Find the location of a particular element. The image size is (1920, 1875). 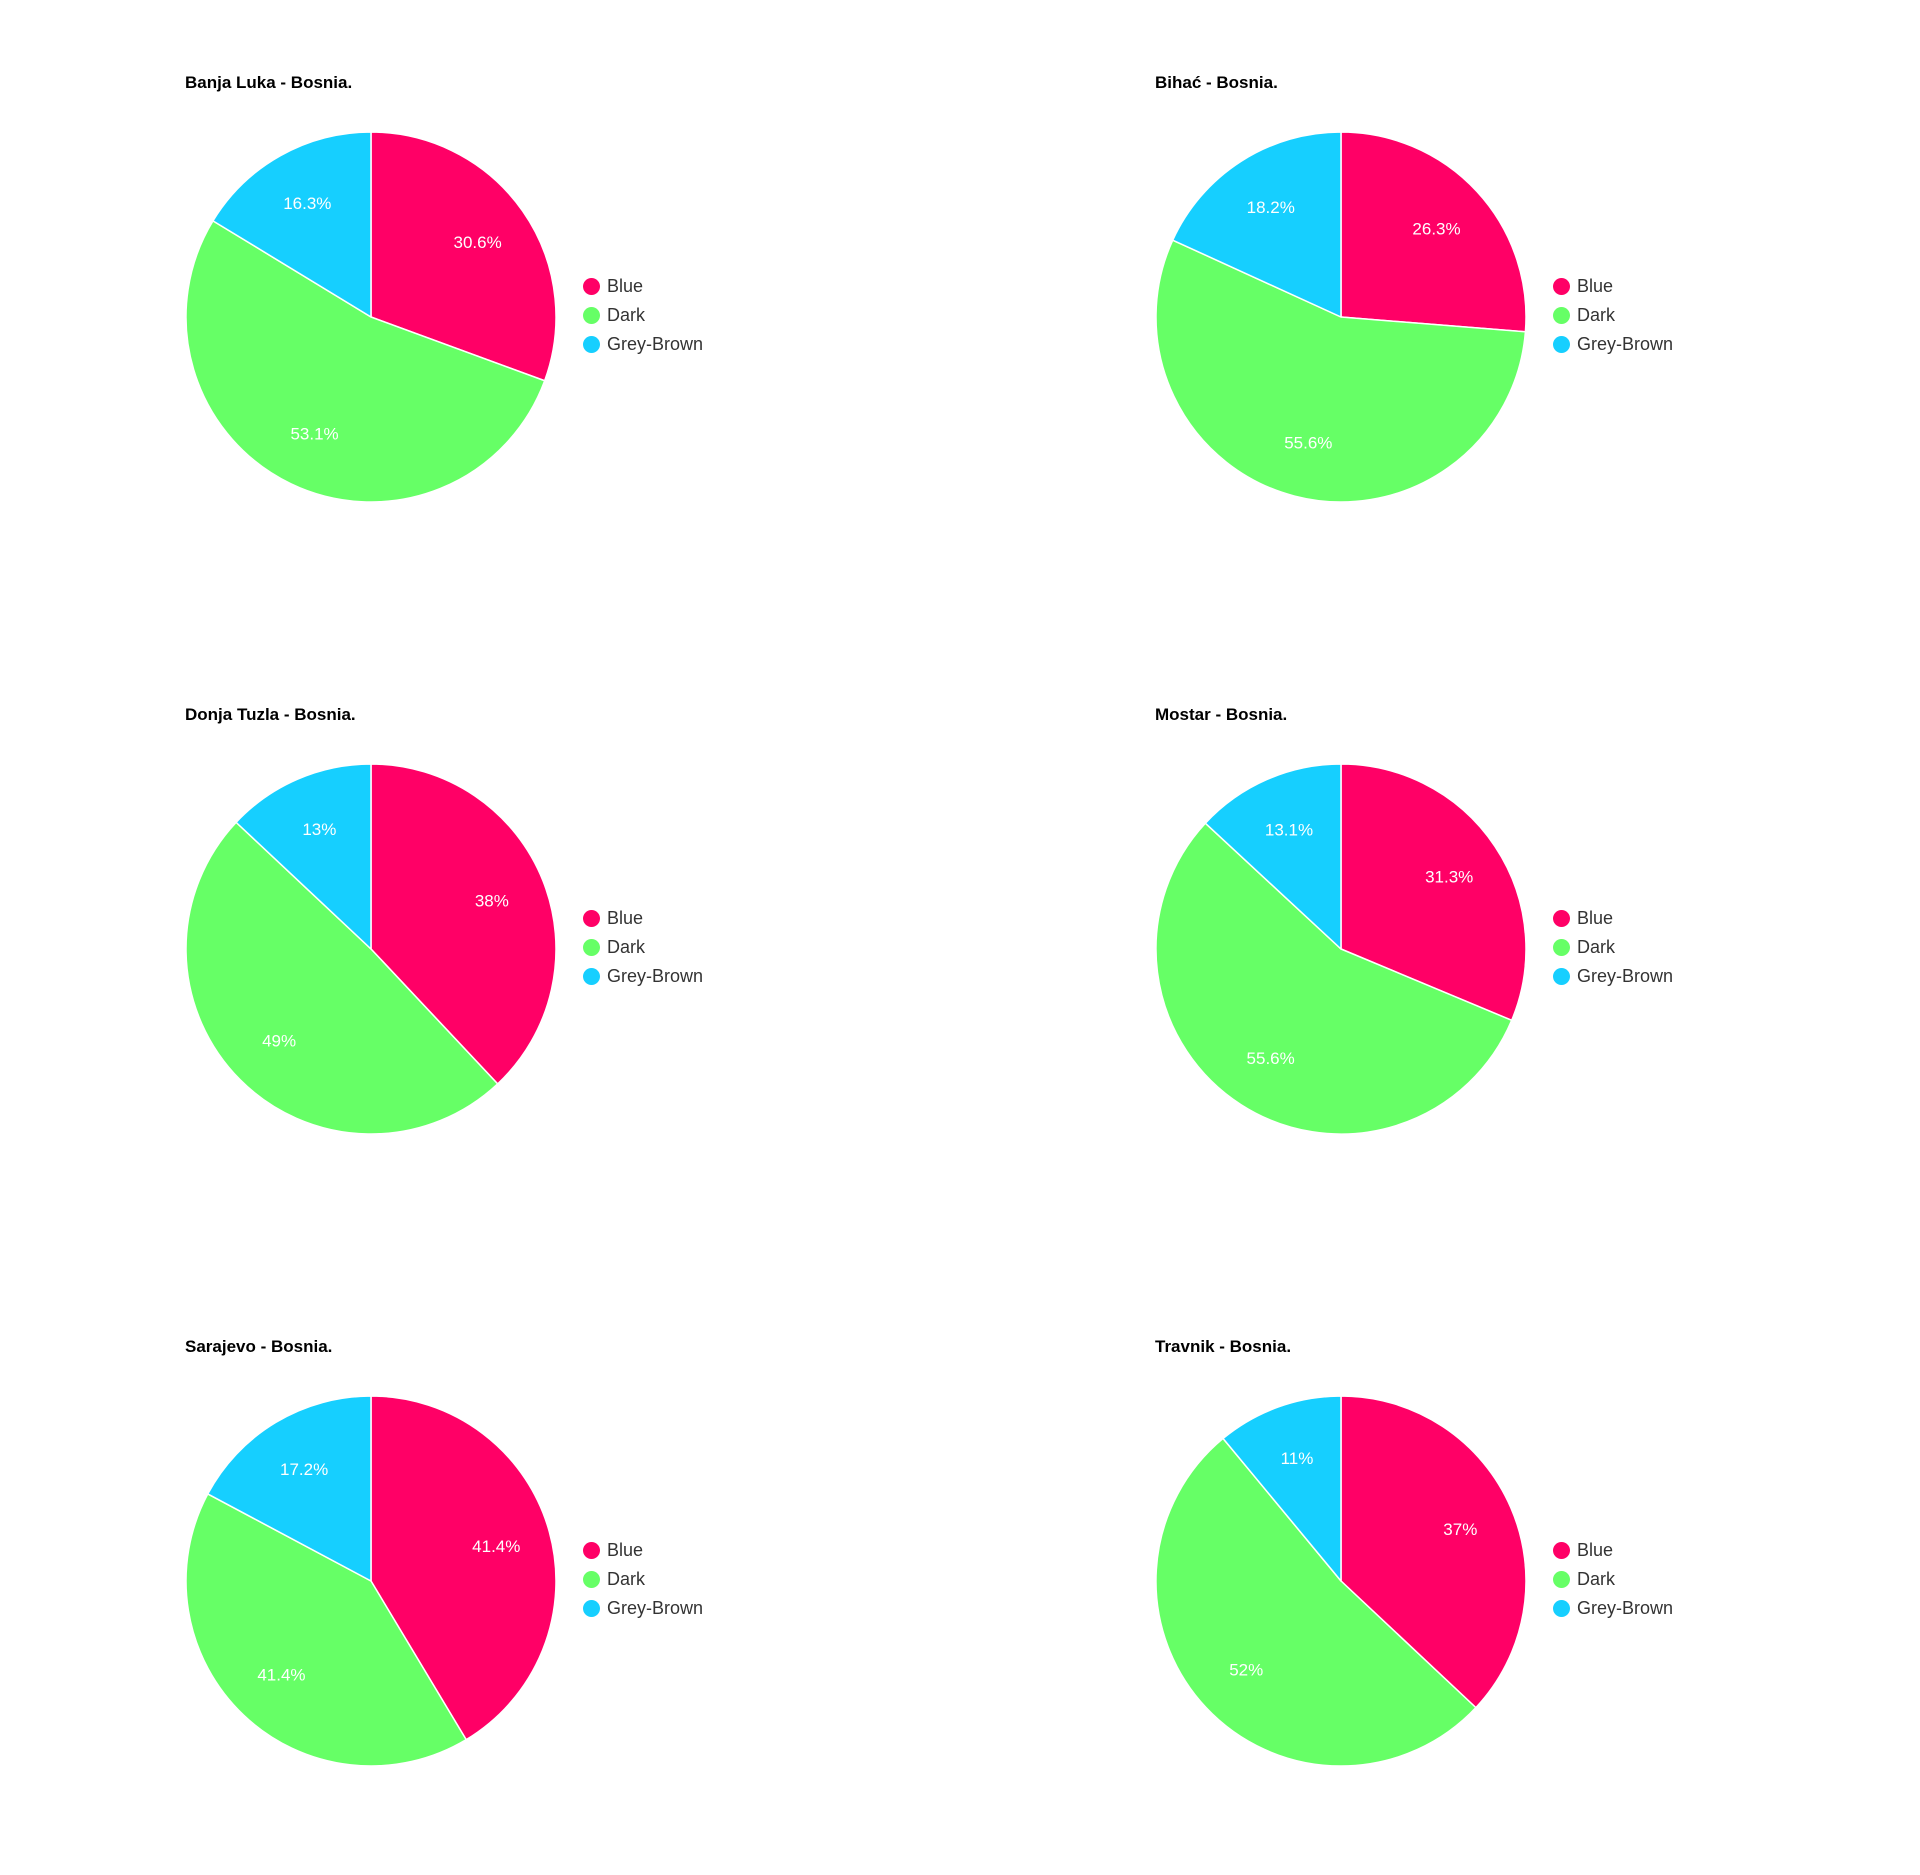

chart-title: Sarajevo - Bosnia. is located at coordinates (259, 1346).